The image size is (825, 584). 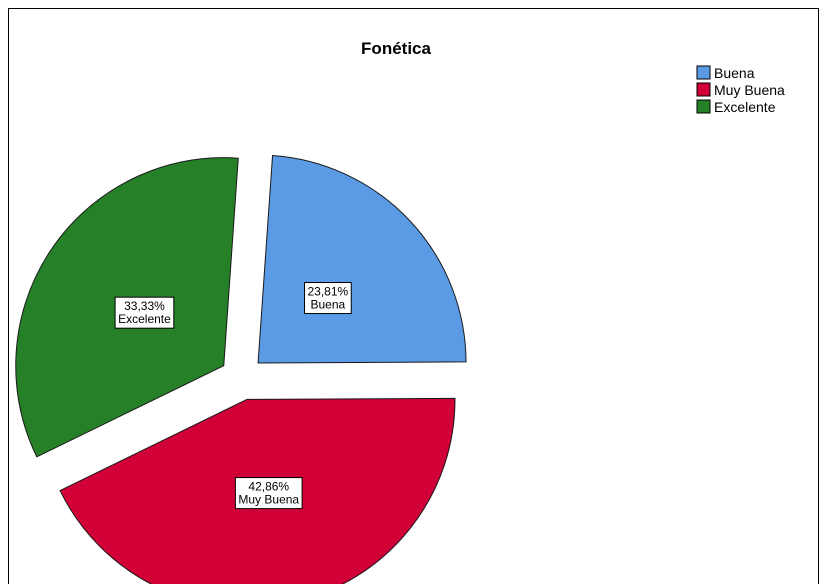 What do you see at coordinates (328, 292) in the screenshot?
I see `slice-percent-label: 23,81%` at bounding box center [328, 292].